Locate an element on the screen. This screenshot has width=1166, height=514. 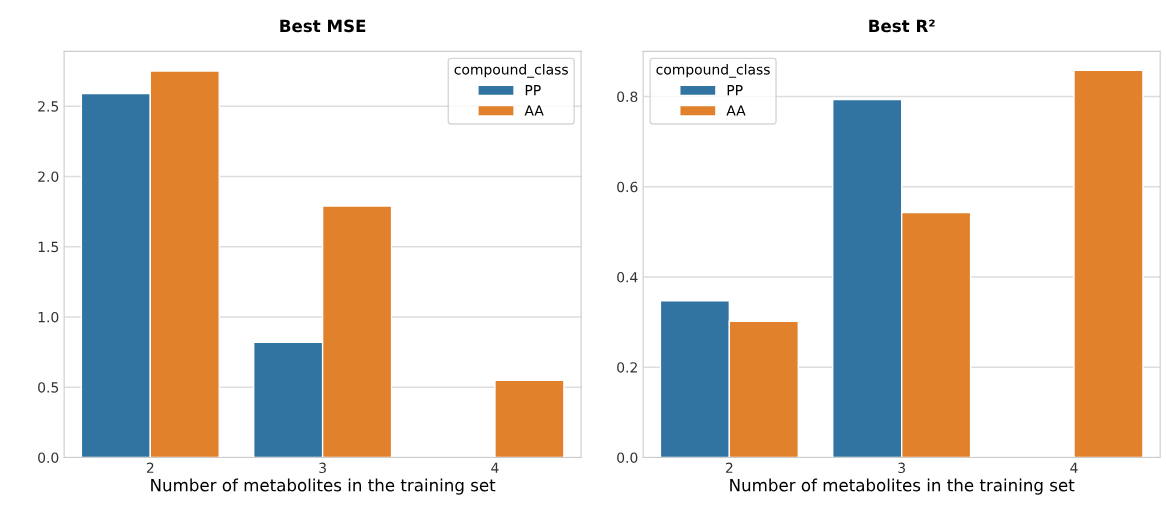
y-tick-label: 0.2 is located at coordinates (627, 367).